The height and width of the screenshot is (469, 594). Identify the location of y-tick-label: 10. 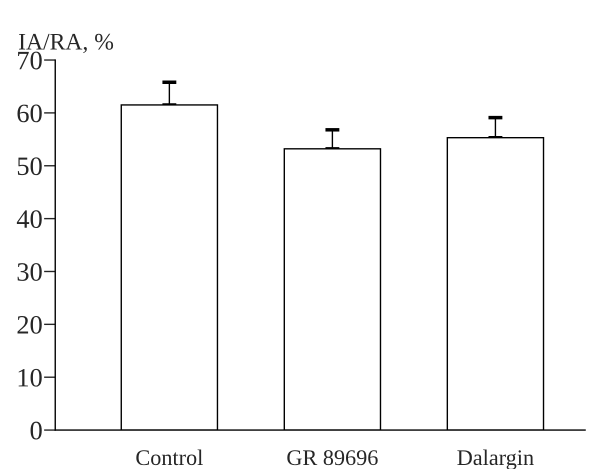
(30, 377).